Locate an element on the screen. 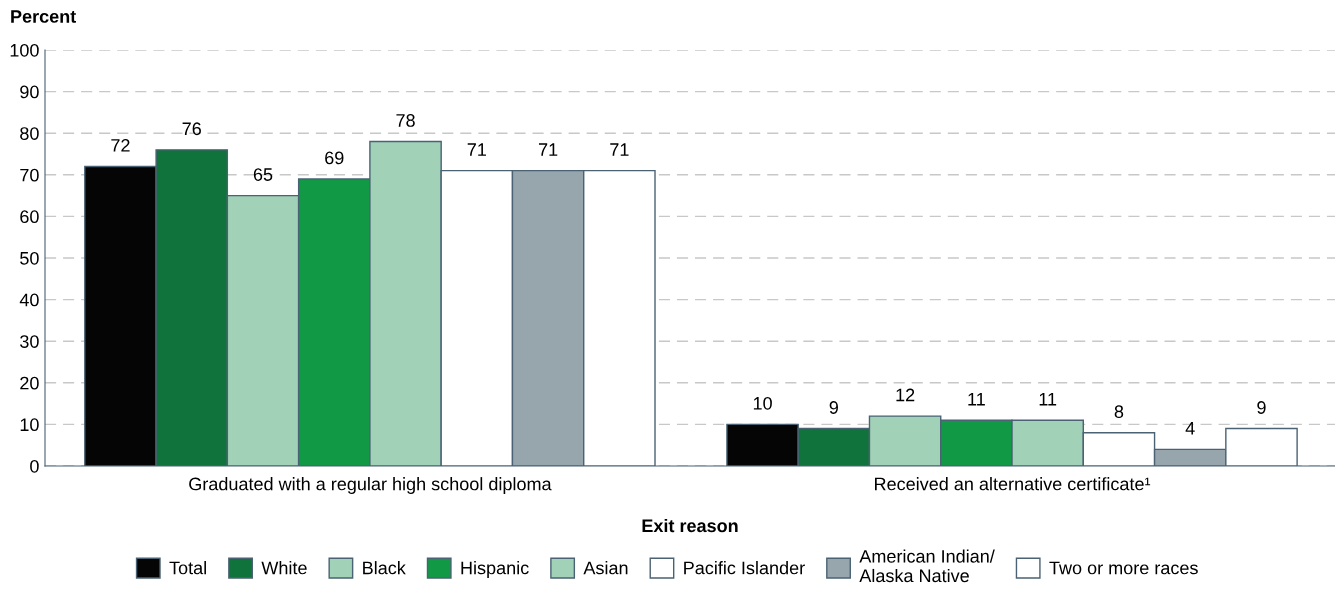 This screenshot has width=1335, height=602. legend-label: Pacific Islander is located at coordinates (744, 568).